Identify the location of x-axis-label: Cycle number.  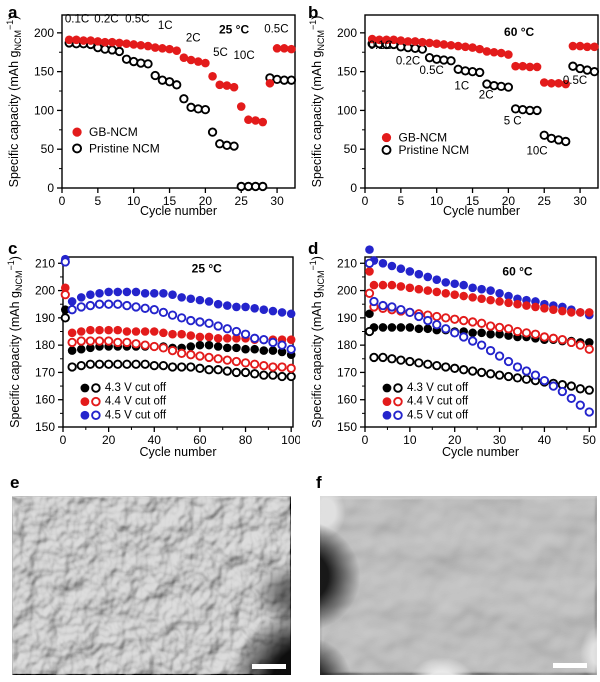
(177, 452).